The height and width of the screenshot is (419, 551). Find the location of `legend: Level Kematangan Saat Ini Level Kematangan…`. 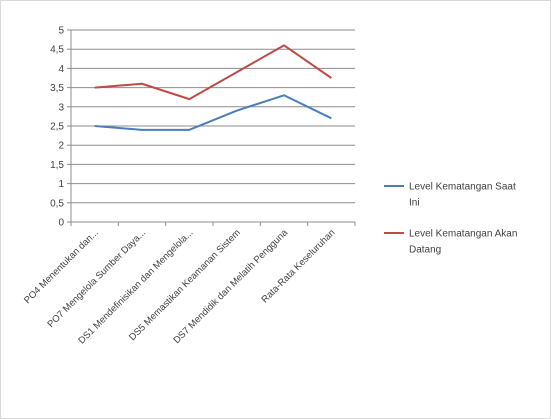

legend: Level Kematangan Saat Ini Level Kematangan… is located at coordinates (450, 219).